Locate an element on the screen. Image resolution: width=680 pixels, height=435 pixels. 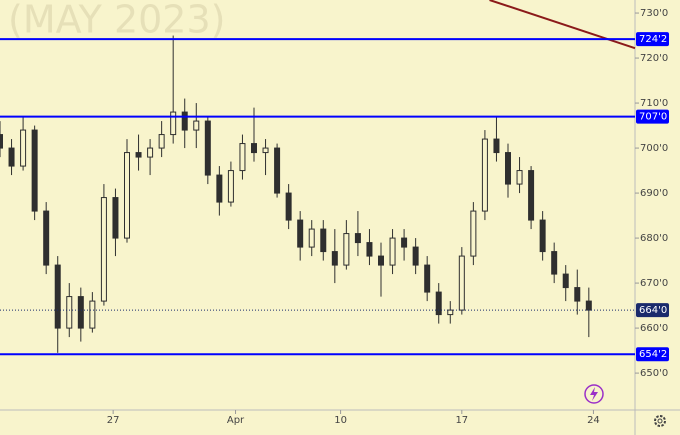
lightning-icon is located at coordinates (594, 394).